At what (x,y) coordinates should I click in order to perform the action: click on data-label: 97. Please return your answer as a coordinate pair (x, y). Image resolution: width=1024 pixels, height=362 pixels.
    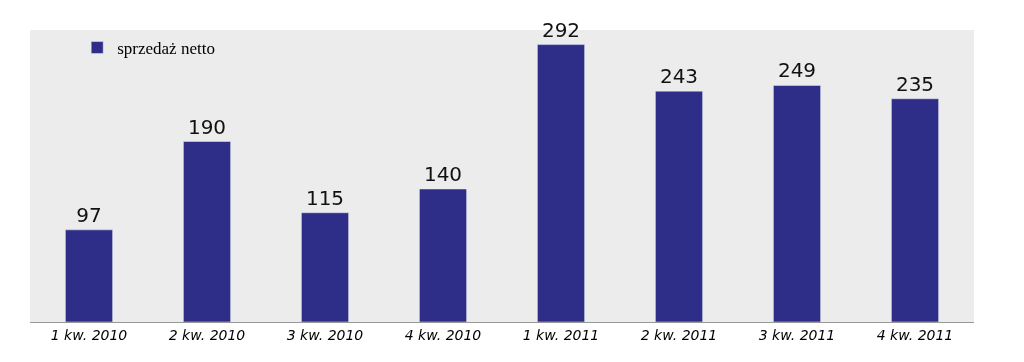
    Looking at the image, I should click on (89, 214).